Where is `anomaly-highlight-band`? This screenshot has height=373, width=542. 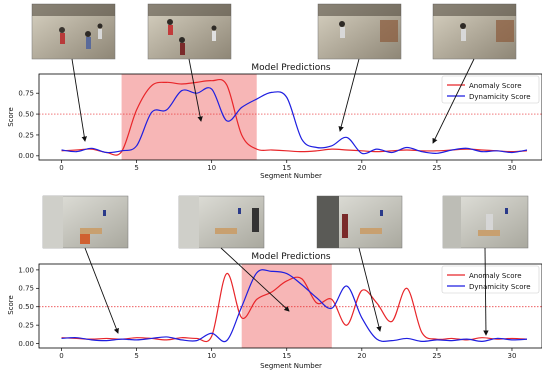 anomaly-highlight-band is located at coordinates (286, 306).